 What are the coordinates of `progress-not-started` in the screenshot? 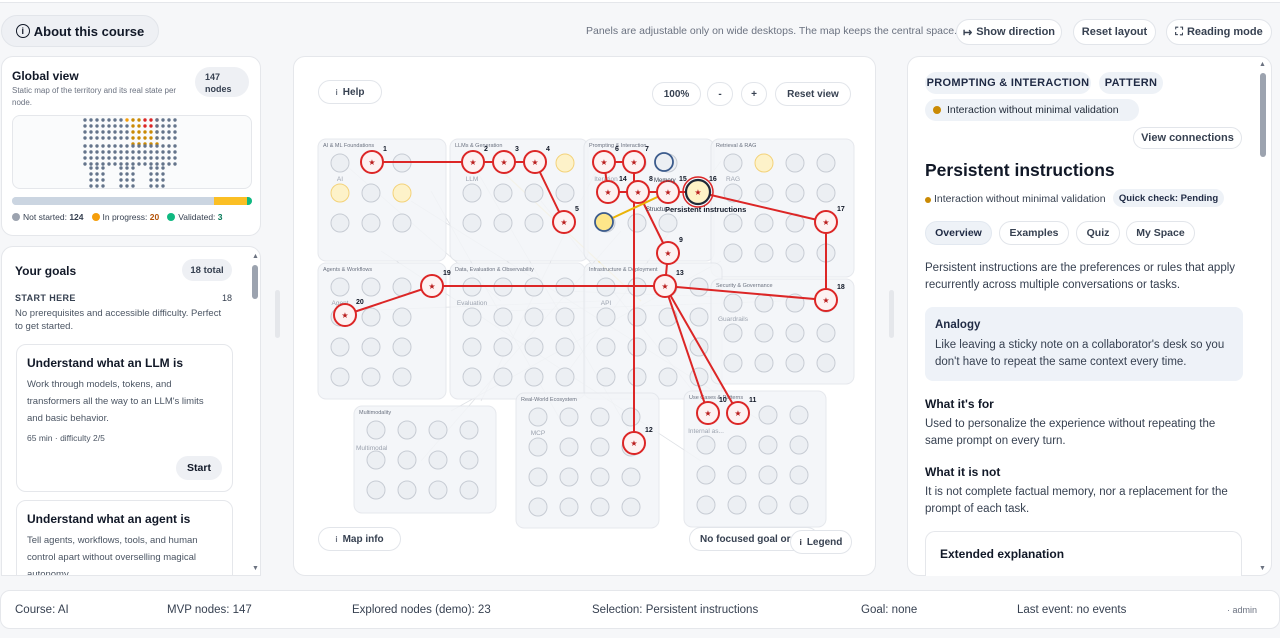 It's located at (113, 201).